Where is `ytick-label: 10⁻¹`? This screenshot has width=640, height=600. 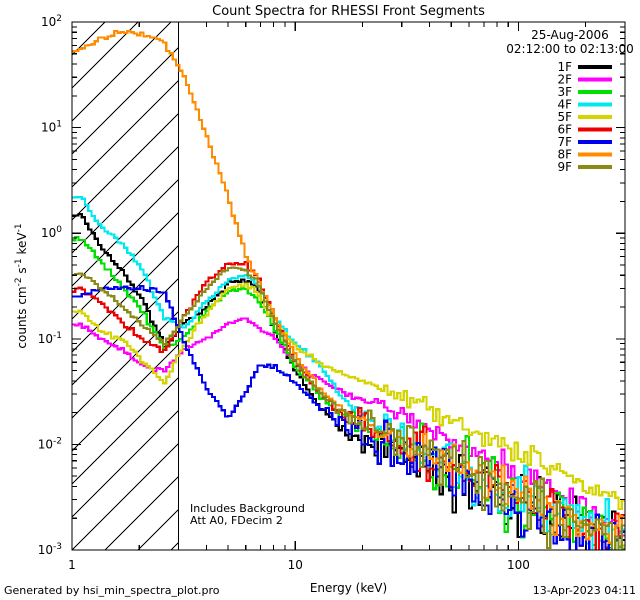
ytick-label: 10⁻¹ is located at coordinates (50, 338).